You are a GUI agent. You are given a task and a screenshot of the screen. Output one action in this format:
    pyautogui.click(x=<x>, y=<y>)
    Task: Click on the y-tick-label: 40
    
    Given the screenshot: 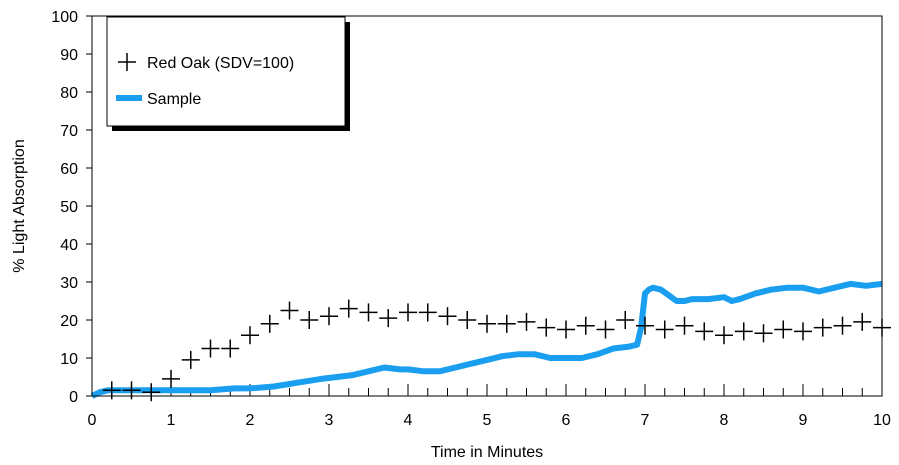 What is the action you would take?
    pyautogui.click(x=69, y=245)
    